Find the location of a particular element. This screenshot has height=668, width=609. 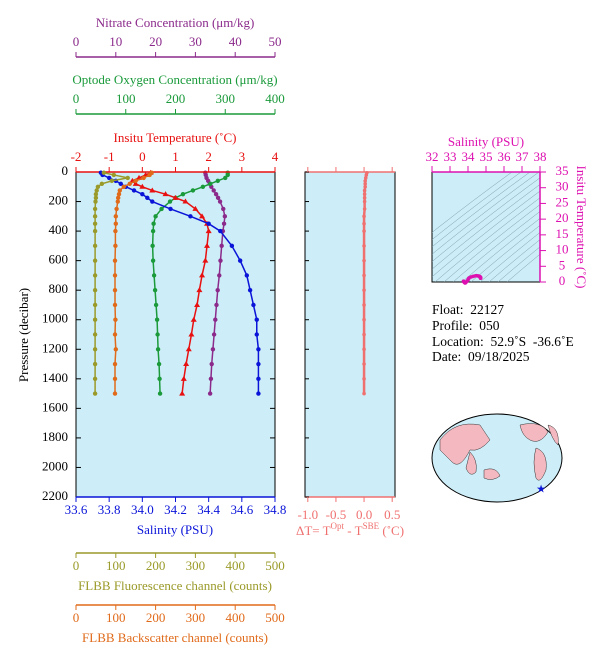

y-tick-label: 1200 is located at coordinates (55, 347).